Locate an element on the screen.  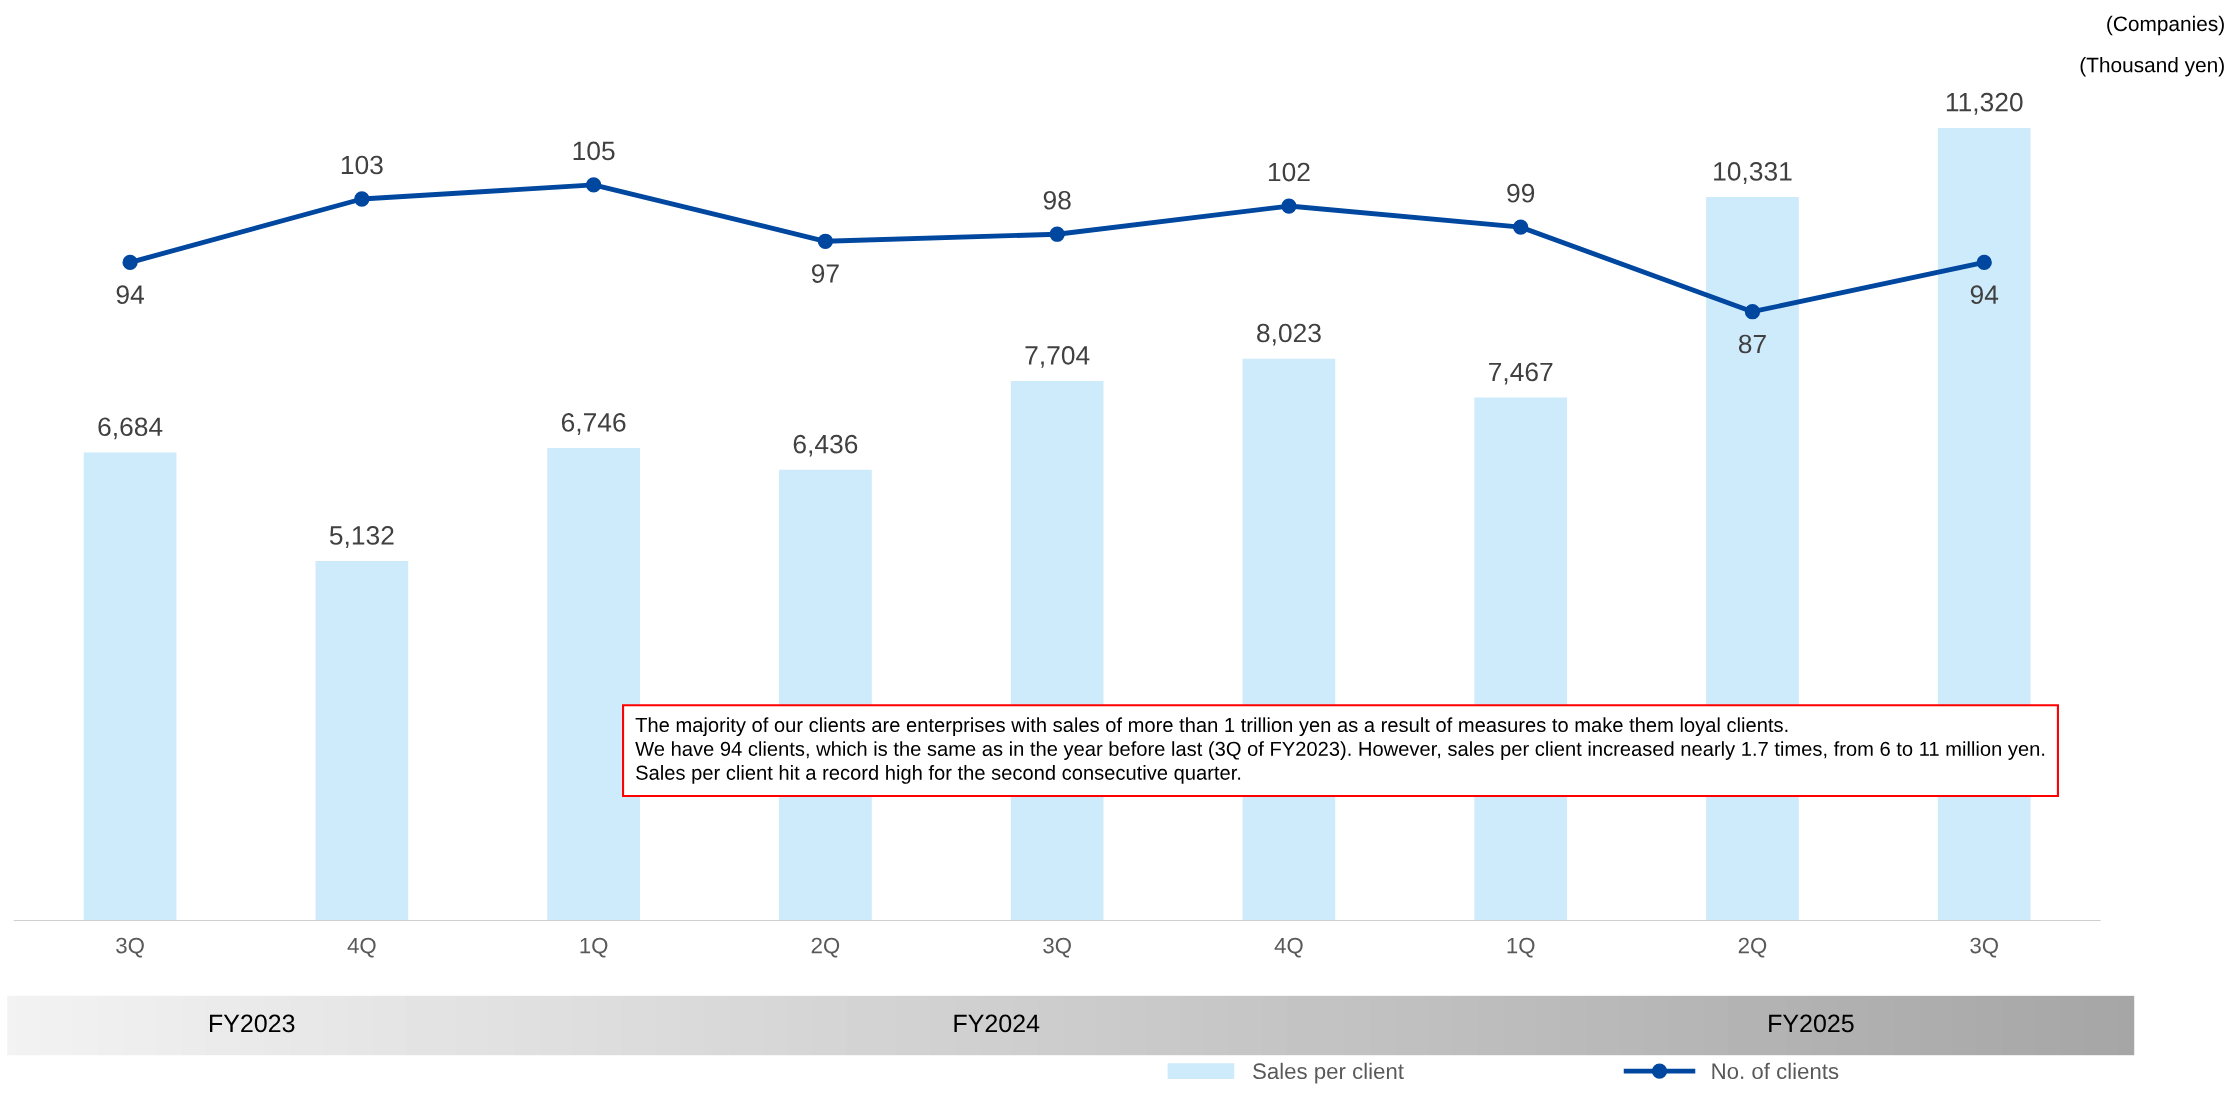
data-label: 99 is located at coordinates (1521, 193).